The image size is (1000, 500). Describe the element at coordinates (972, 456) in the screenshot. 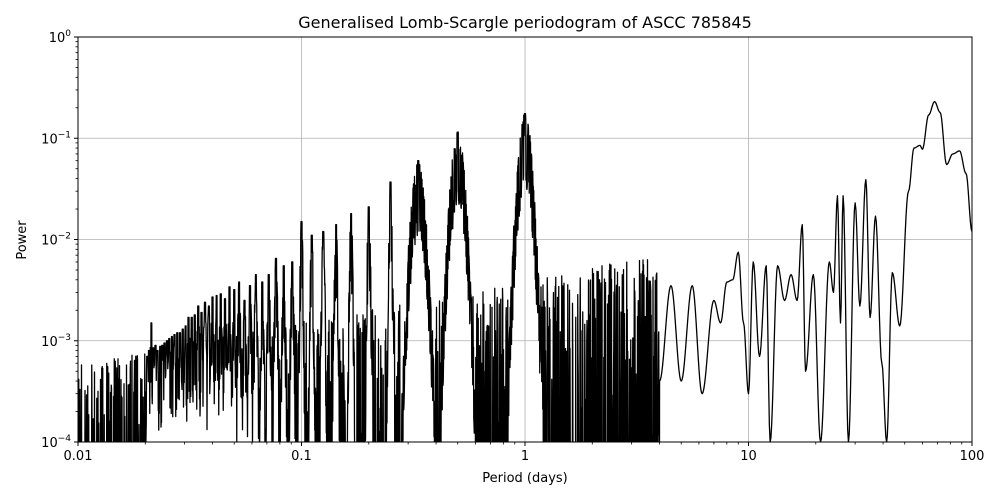

I see `x-tick-label: 100` at that location.